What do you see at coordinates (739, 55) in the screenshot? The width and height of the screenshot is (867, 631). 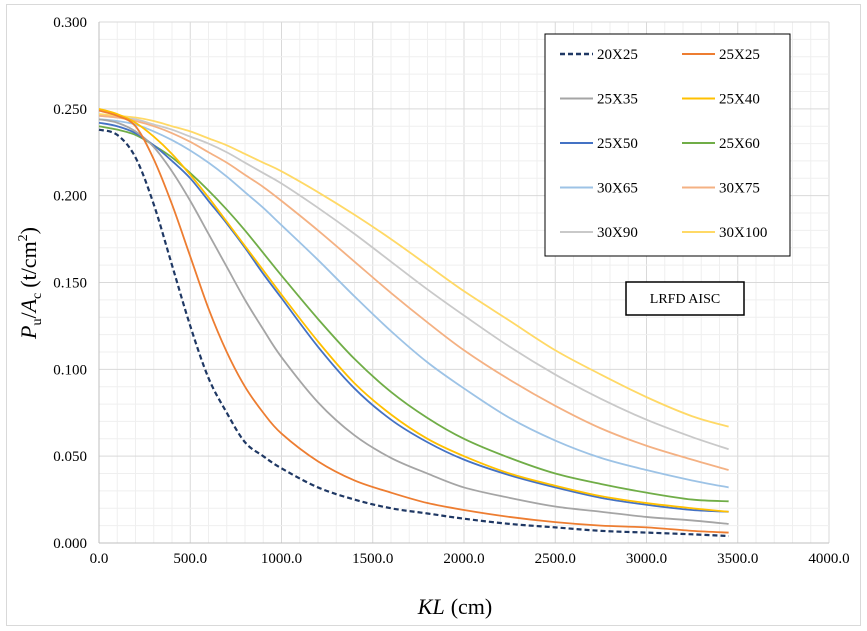 I see `legend-label-25X25: 25X25` at bounding box center [739, 55].